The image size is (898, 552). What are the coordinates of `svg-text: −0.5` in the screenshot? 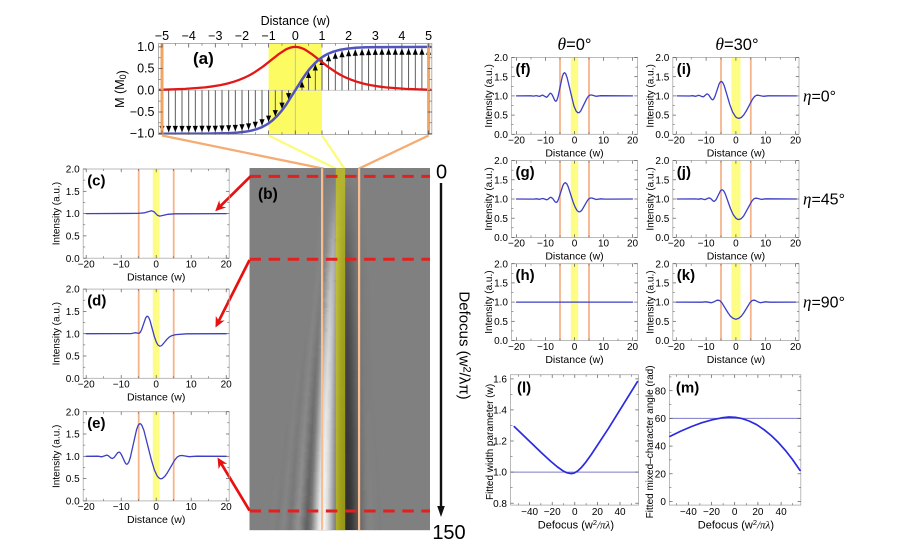 It's located at (142, 112).